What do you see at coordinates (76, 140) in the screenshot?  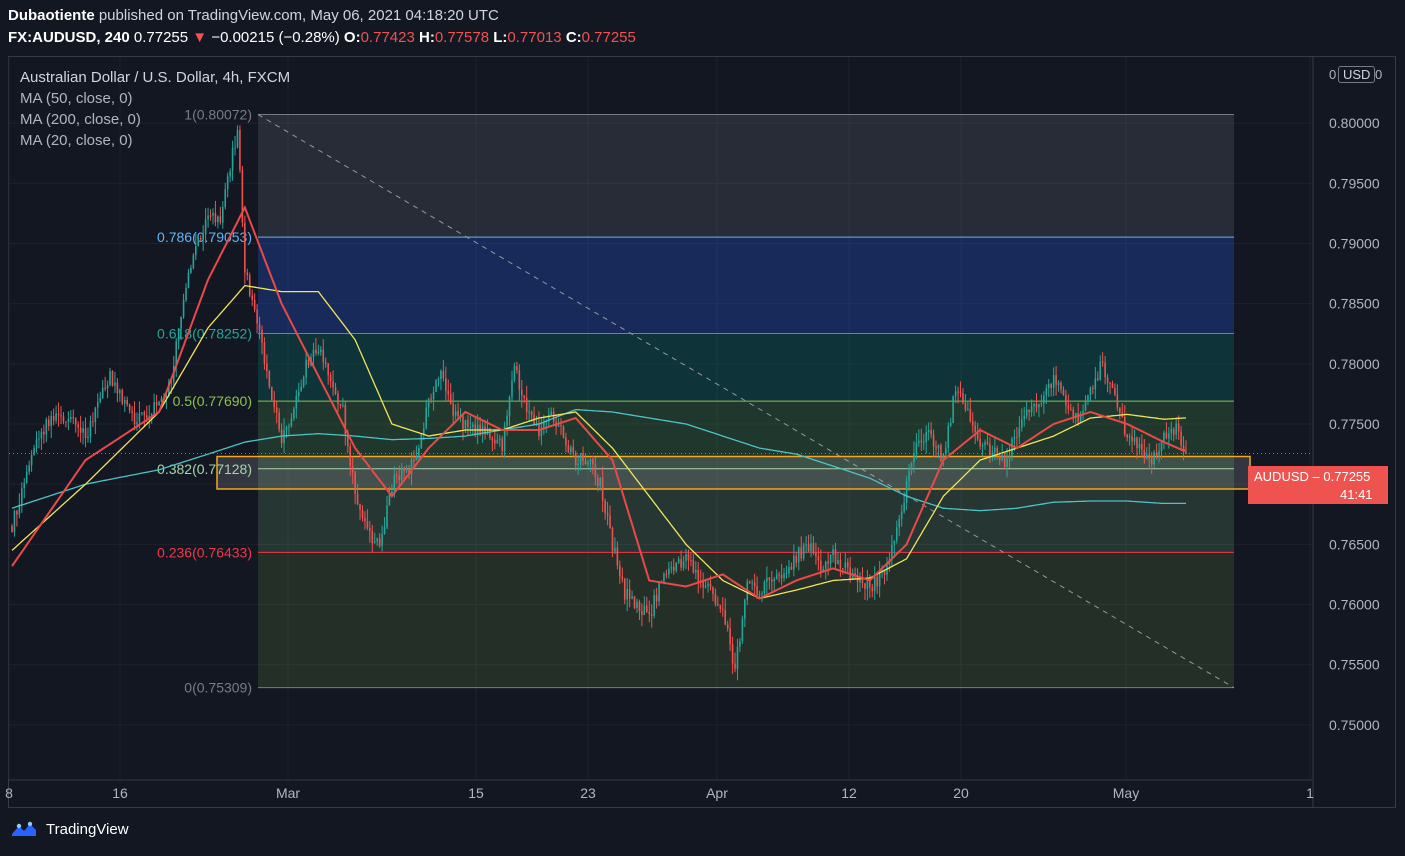 I see `legend-ma20: MA (20, close, 0)` at bounding box center [76, 140].